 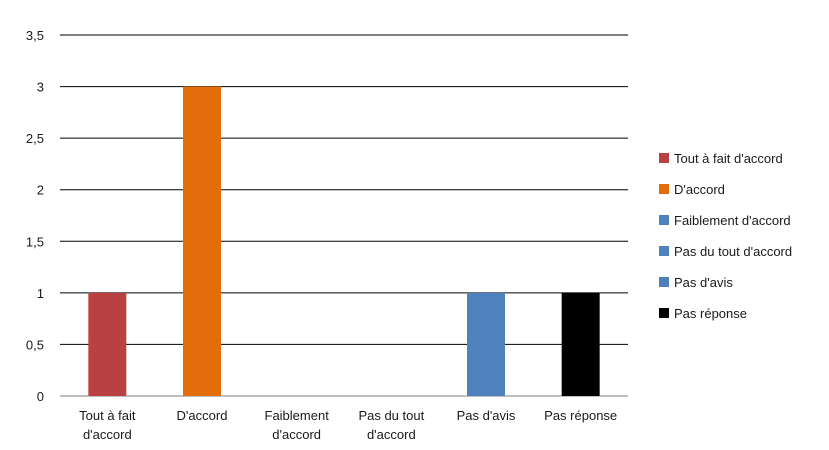 What do you see at coordinates (732, 220) in the screenshot?
I see `legend-label: Faiblement d'accord` at bounding box center [732, 220].